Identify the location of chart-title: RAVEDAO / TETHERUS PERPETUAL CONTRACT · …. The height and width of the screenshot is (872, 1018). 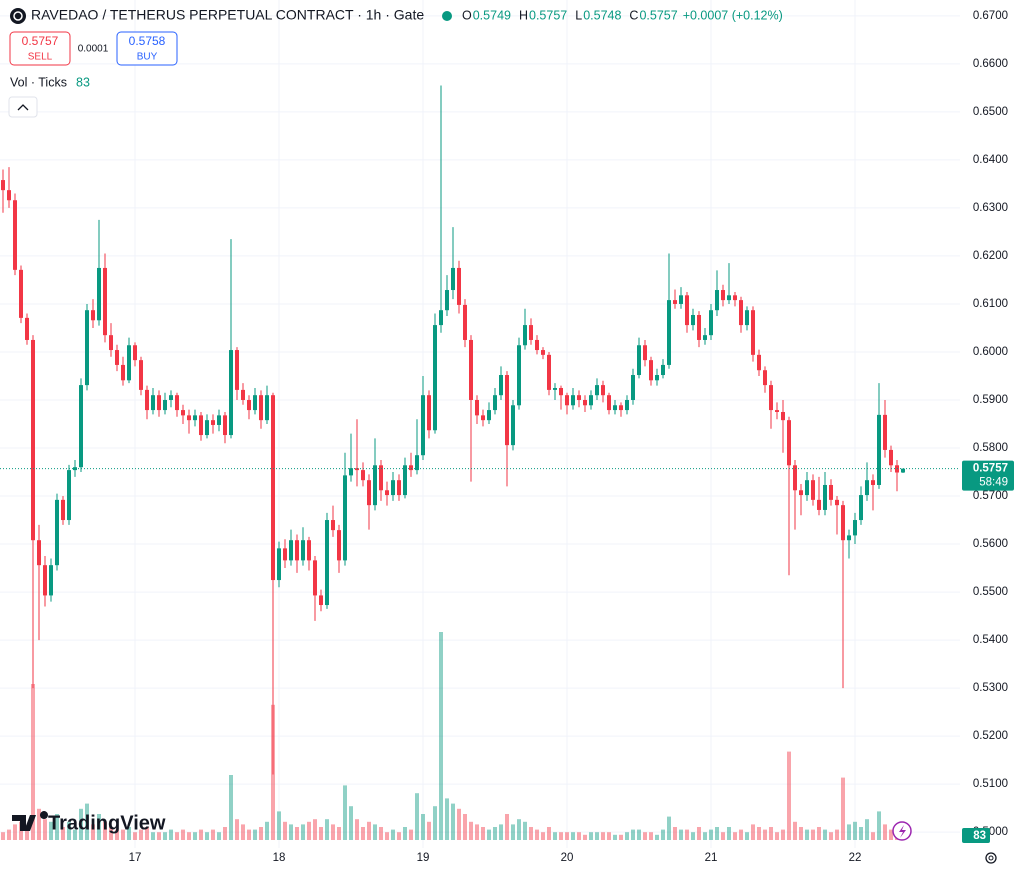
(227, 15).